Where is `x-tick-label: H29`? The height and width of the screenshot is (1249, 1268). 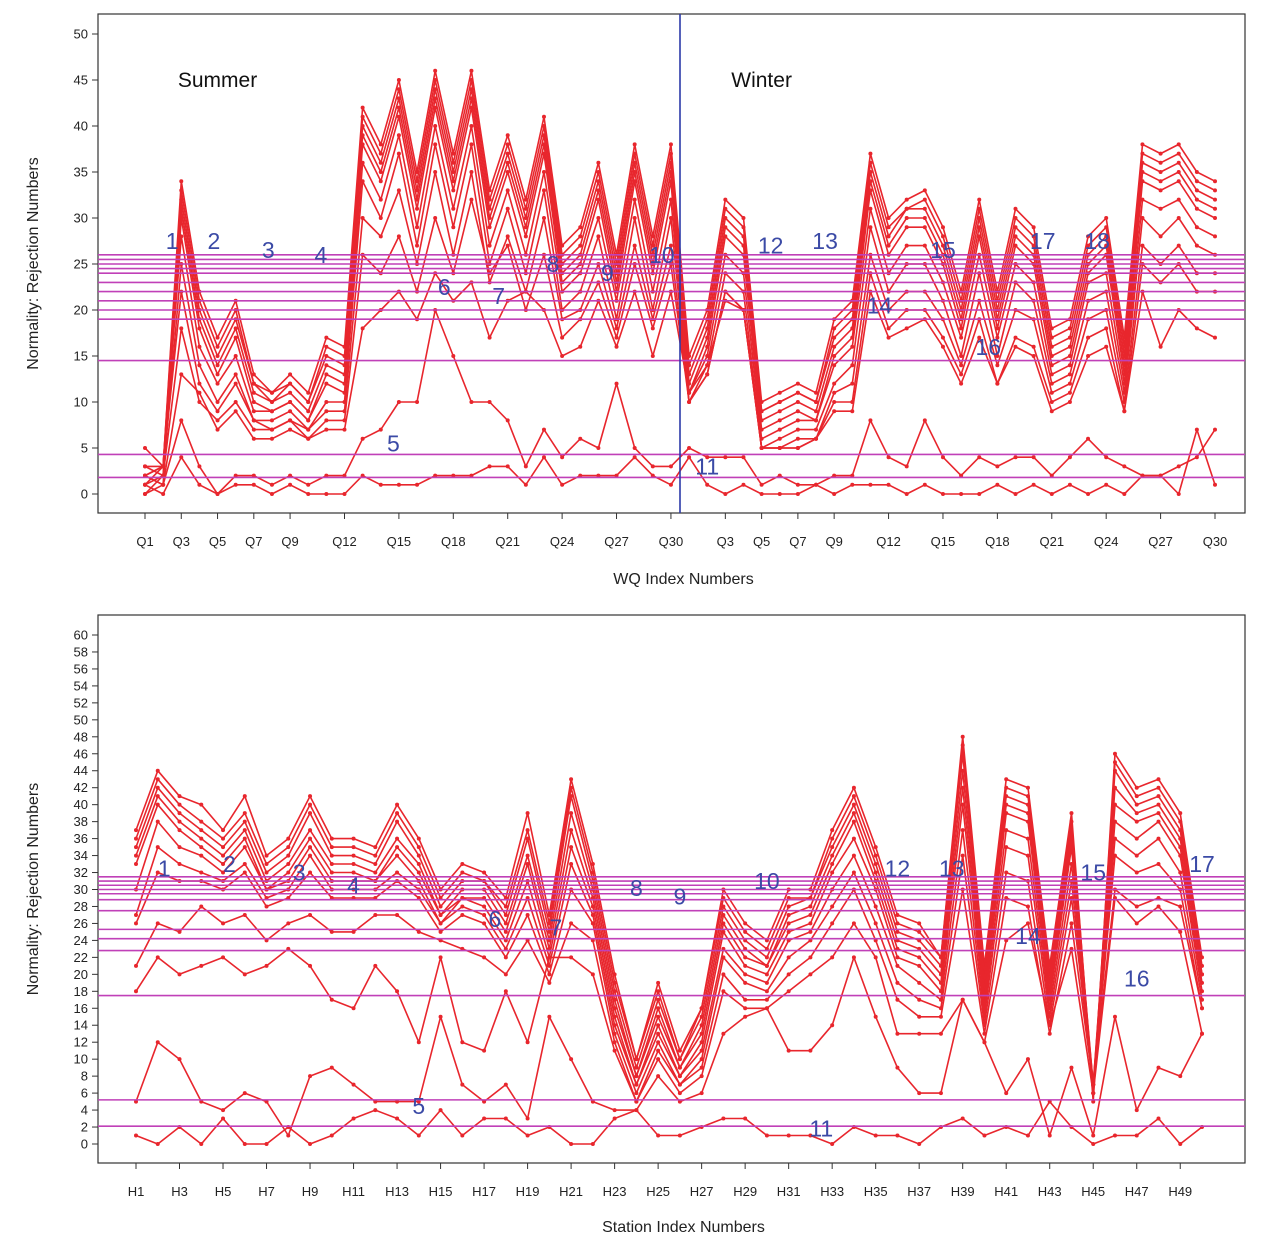 x-tick-label: H29 is located at coordinates (745, 1191).